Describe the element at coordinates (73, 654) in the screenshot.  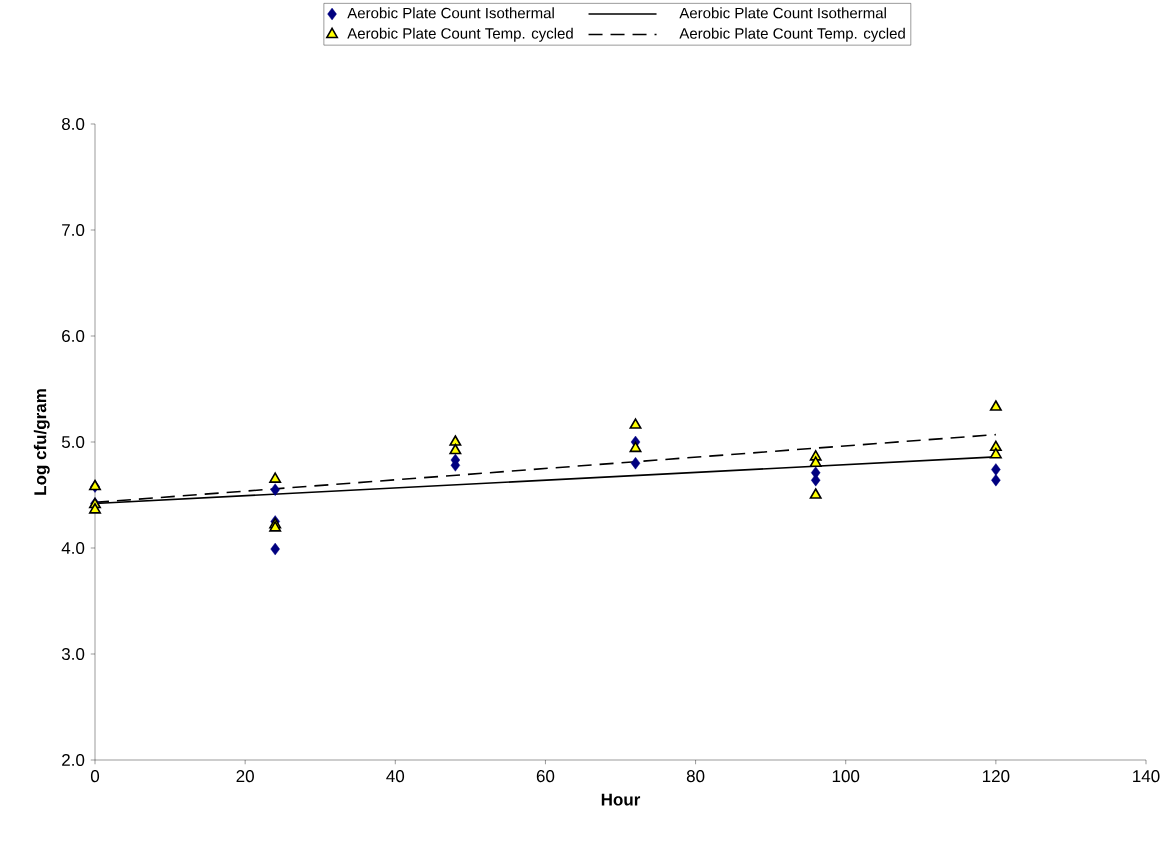
I see `y-tick-label: 3.0` at that location.